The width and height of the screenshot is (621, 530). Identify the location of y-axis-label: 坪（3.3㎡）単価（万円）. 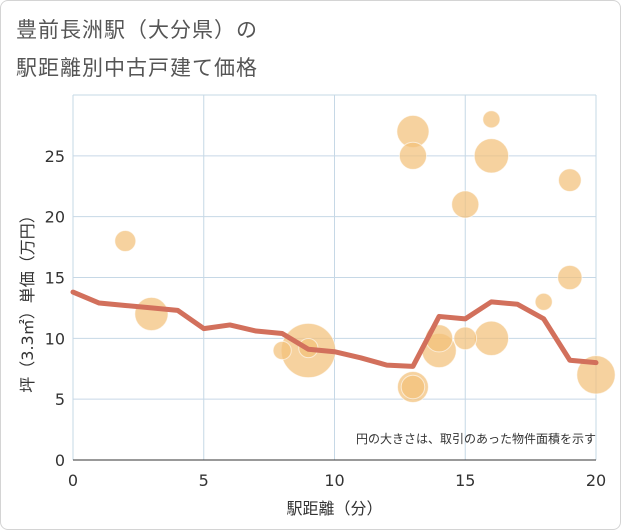
(27, 299).